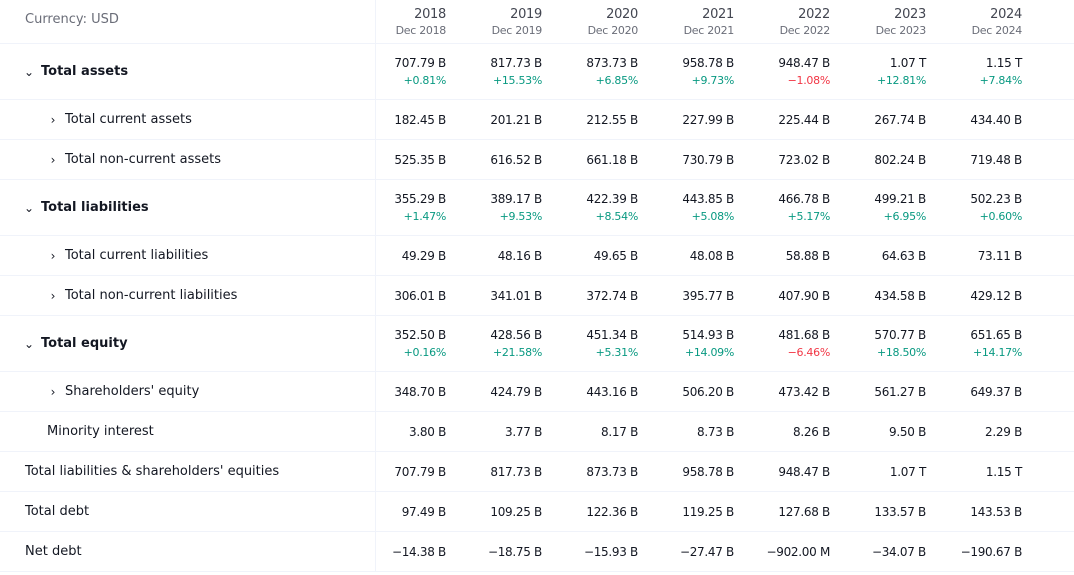  I want to click on period-label: Dec 2022, so click(805, 30).